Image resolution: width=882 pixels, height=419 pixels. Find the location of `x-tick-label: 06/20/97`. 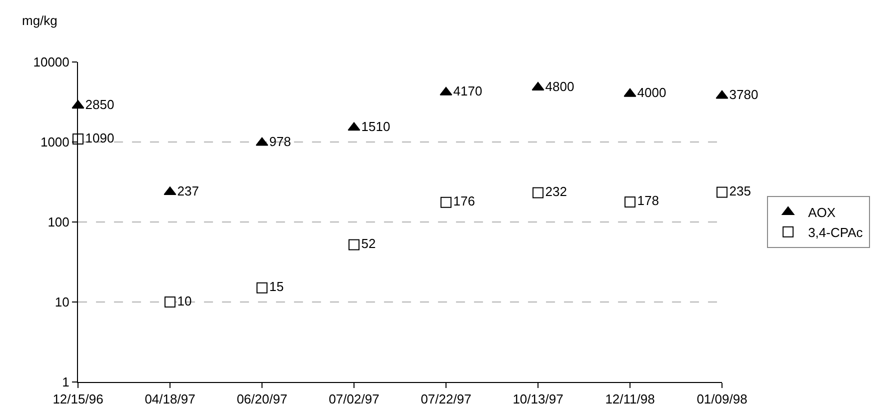

x-tick-label: 06/20/97 is located at coordinates (262, 399).